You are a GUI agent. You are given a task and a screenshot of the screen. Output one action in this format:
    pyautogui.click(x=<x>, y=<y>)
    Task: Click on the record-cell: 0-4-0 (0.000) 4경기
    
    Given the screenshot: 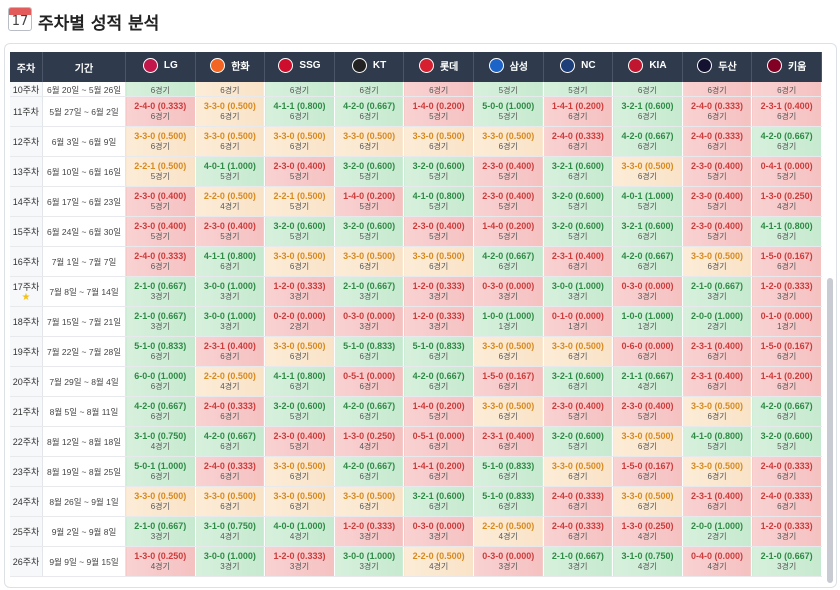 What is the action you would take?
    pyautogui.click(x=717, y=561)
    